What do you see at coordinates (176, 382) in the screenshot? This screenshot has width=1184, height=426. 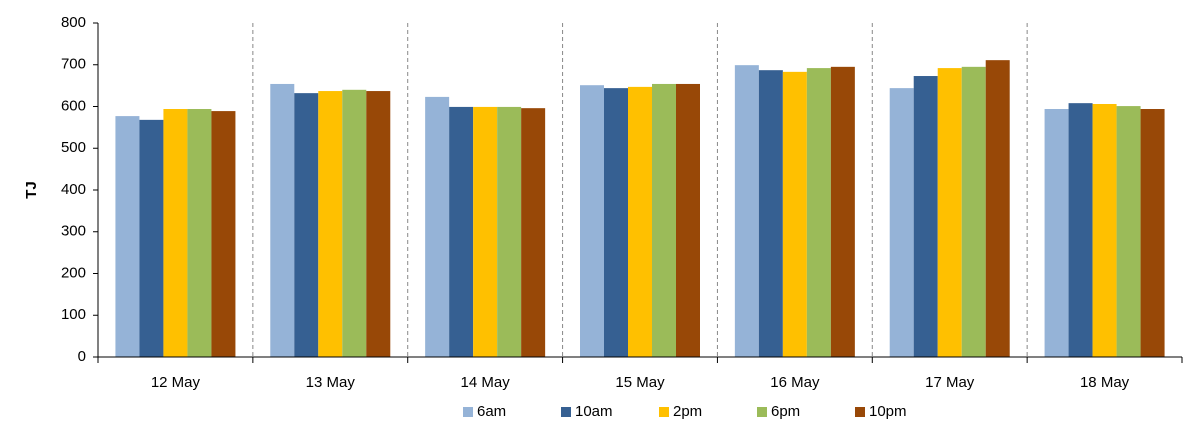 I see `x-tick-label: 12 May` at bounding box center [176, 382].